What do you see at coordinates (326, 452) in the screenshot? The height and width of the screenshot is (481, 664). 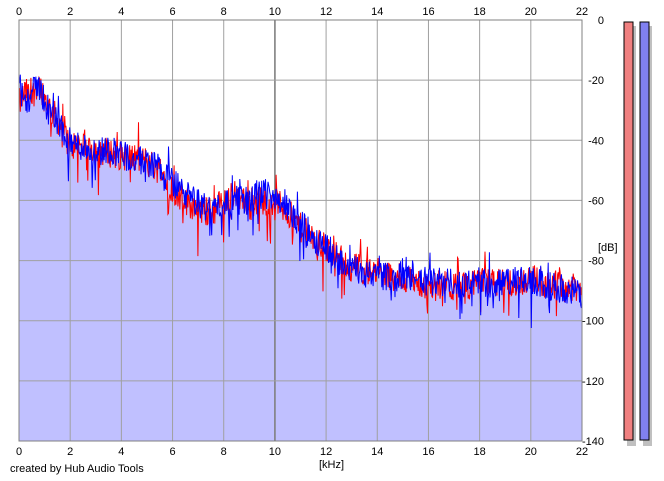 I see `x-tick-label-bottom: 12` at bounding box center [326, 452].